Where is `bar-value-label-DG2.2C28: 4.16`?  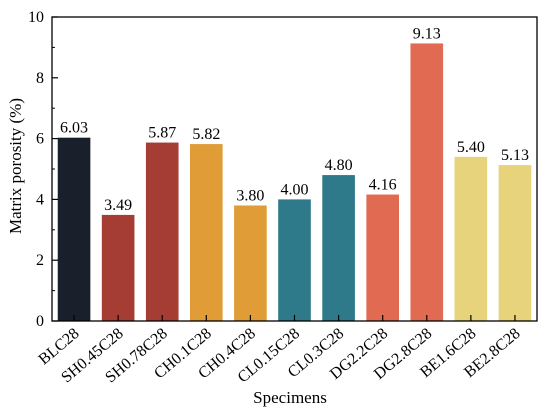
bar-value-label-DG2.2C28: 4.16 is located at coordinates (383, 185).